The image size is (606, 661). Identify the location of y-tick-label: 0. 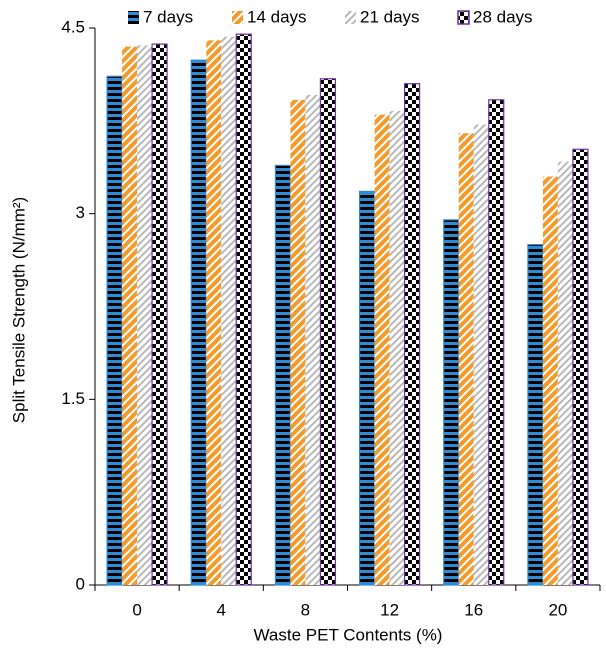
(80, 583).